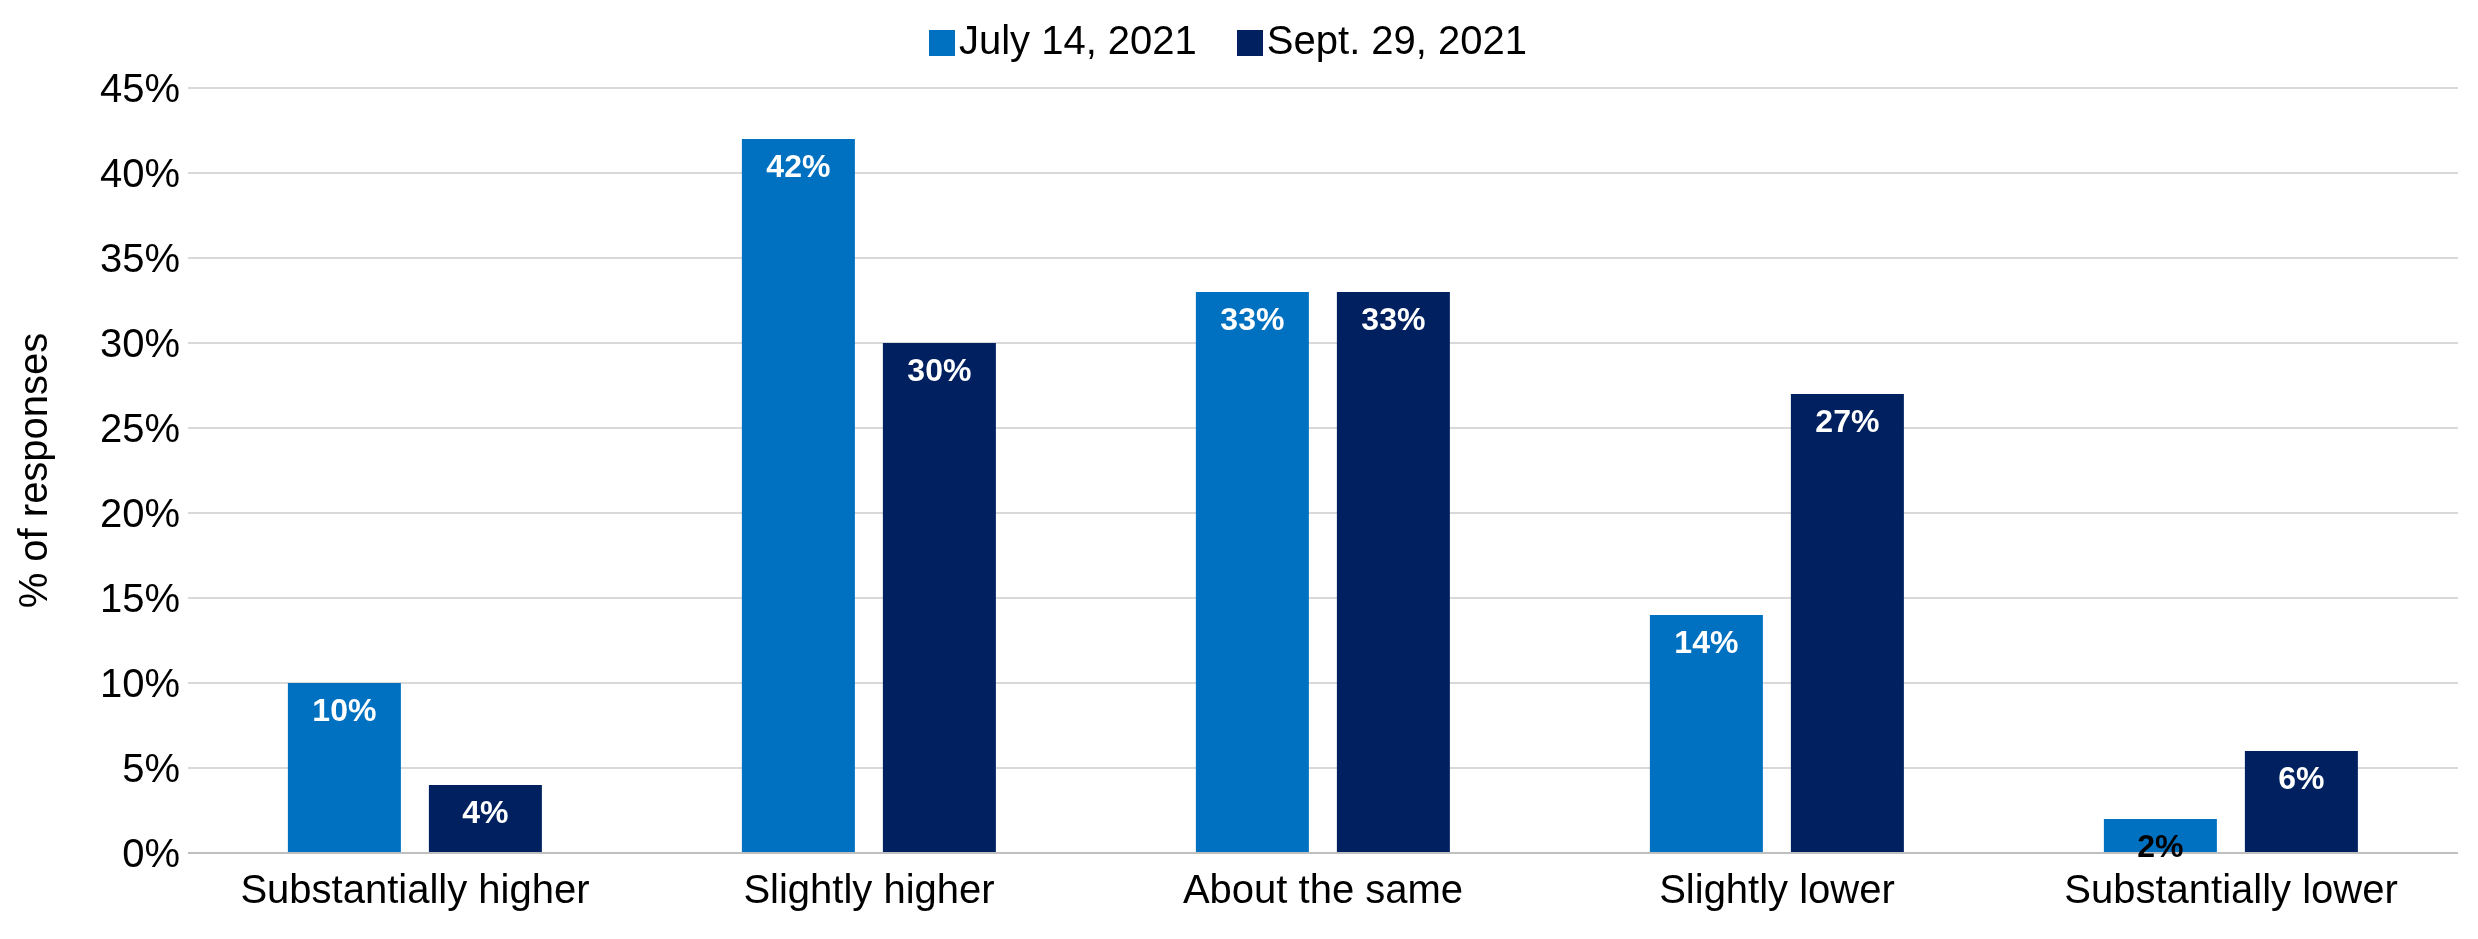  What do you see at coordinates (139, 683) in the screenshot?
I see `y-tick-label: 10%` at bounding box center [139, 683].